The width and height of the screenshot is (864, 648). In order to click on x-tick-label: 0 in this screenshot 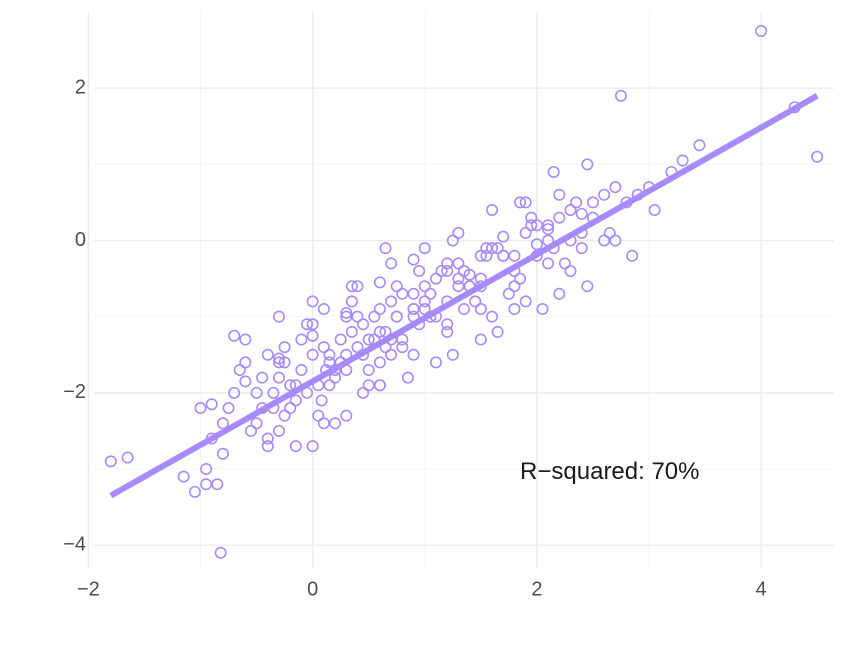, I will do `click(312, 589)`.